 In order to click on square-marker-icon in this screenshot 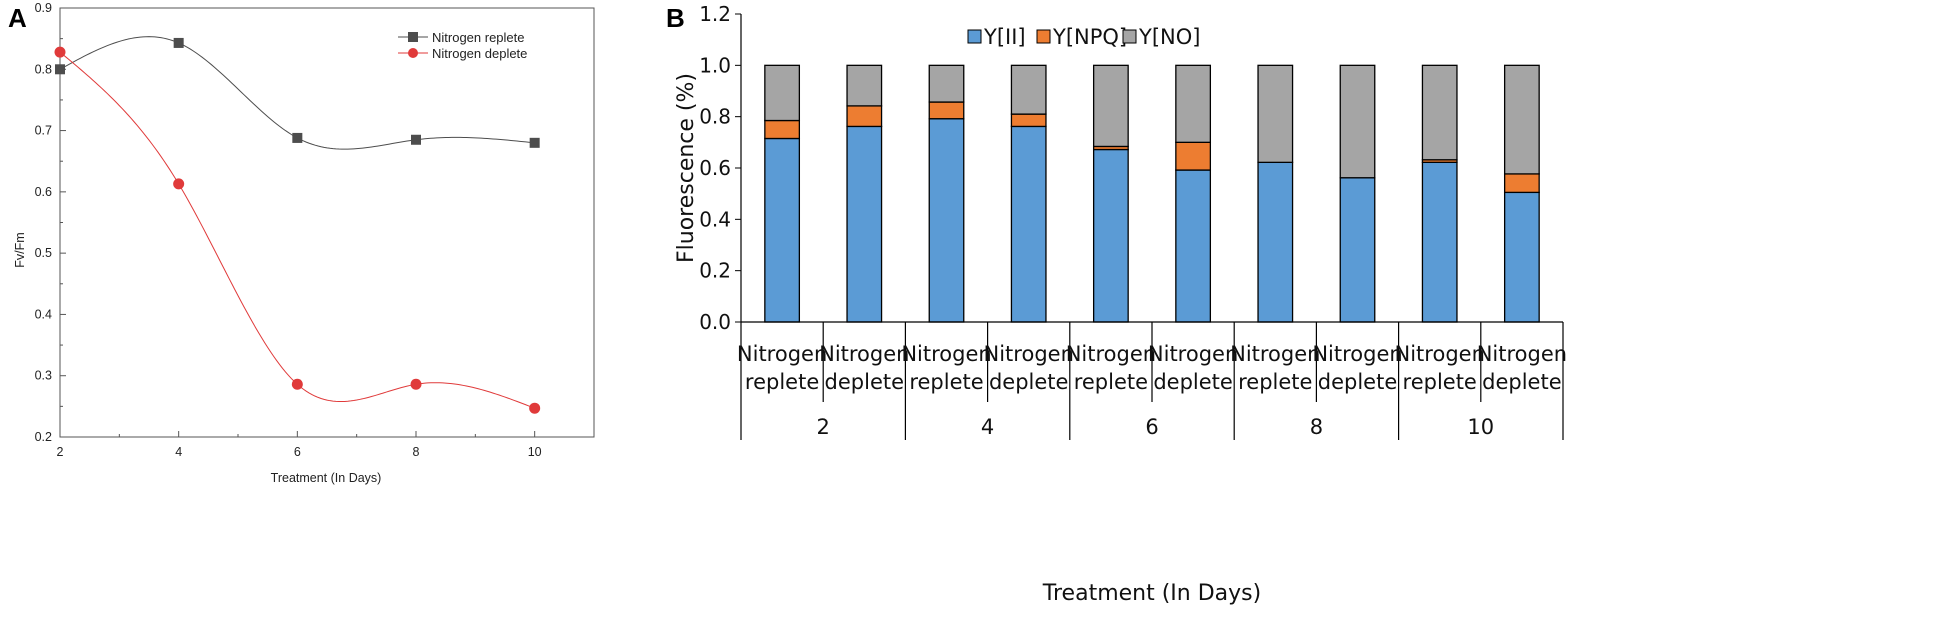, I will do `click(413, 37)`.